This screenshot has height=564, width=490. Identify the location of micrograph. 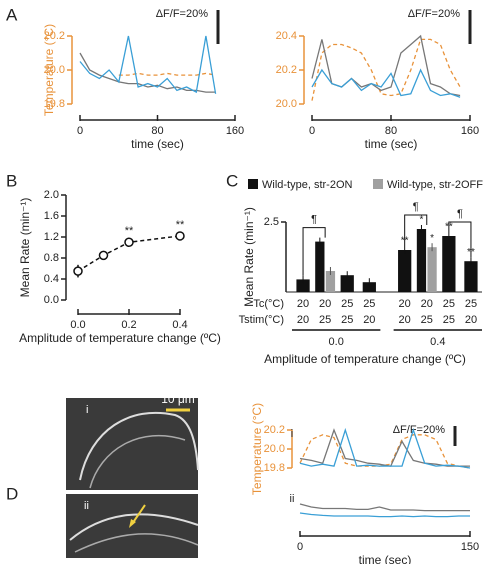
(132, 444).